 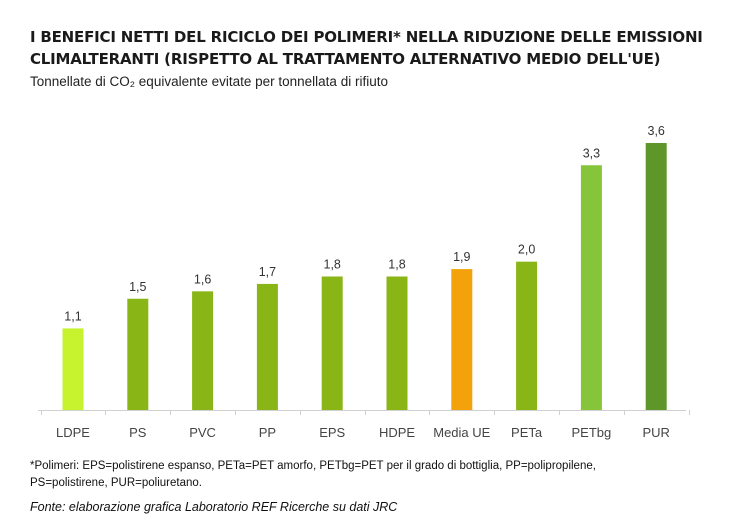 What do you see at coordinates (526, 250) in the screenshot?
I see `data-label: 2,0` at bounding box center [526, 250].